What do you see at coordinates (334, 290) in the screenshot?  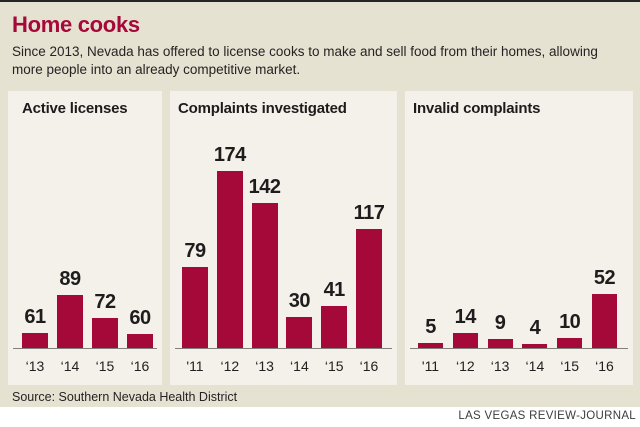 I see `bar-value-label: 41` at bounding box center [334, 290].